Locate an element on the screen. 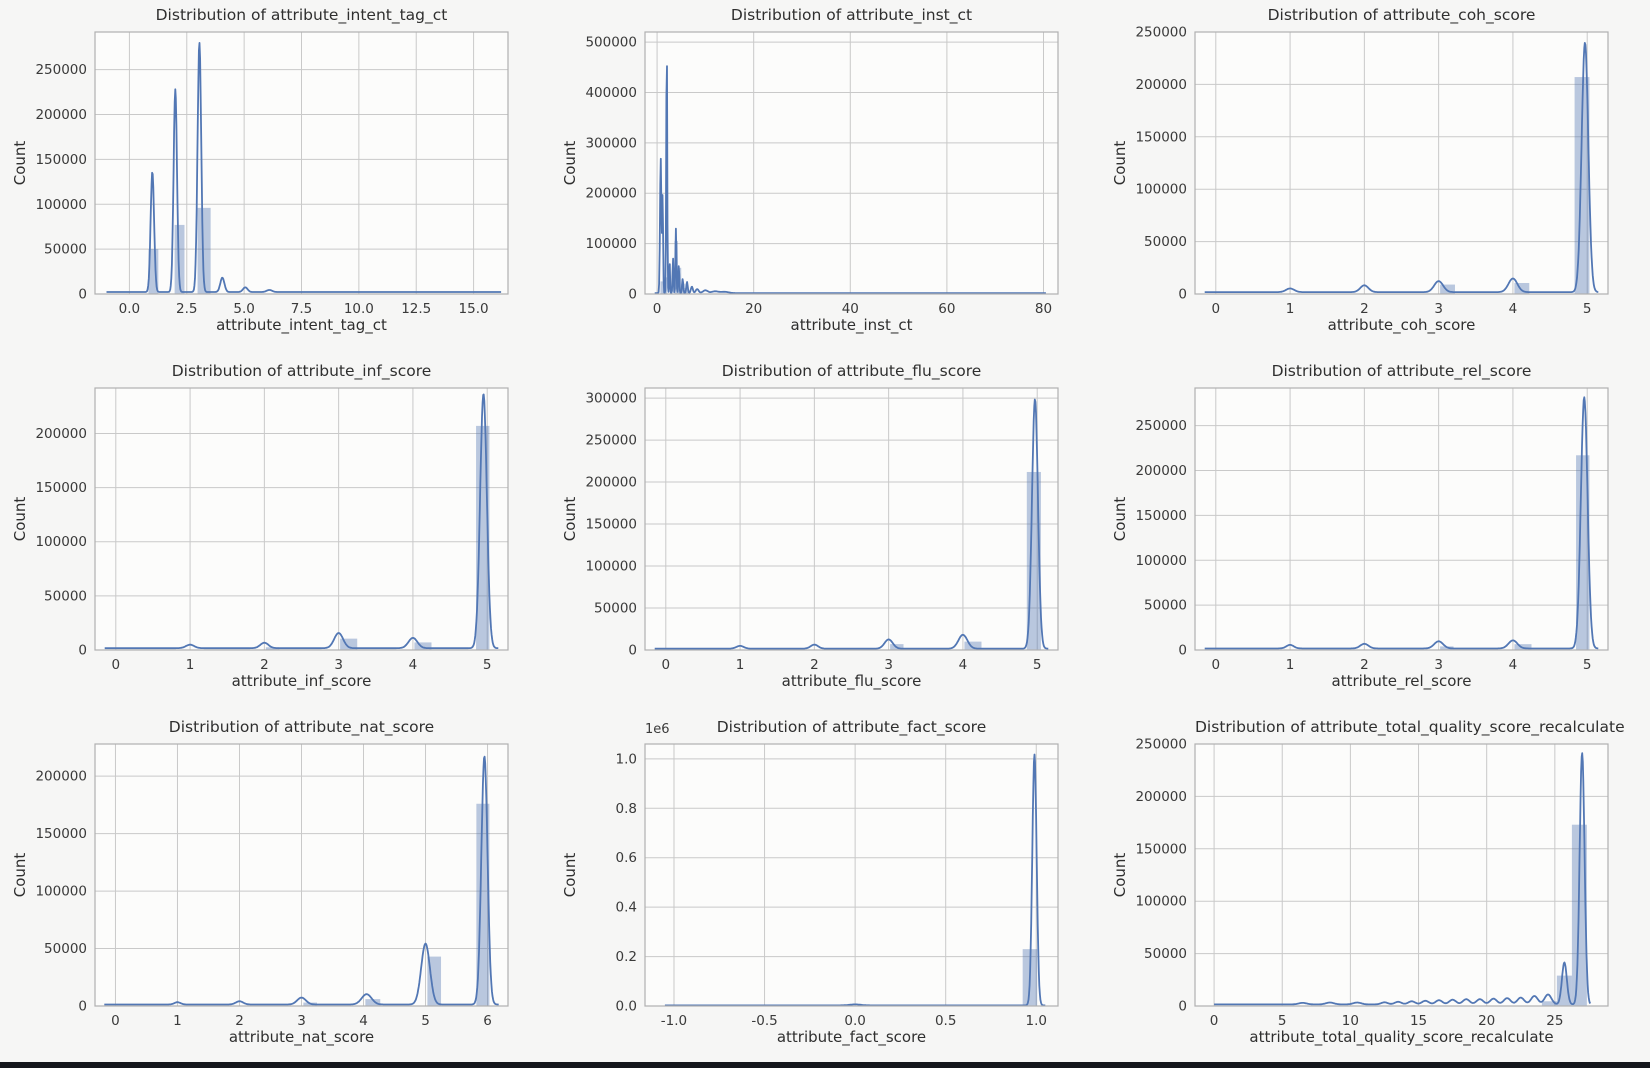  plot-canvas: 0 5 10 15 20 25 0 50000 100000 150000 200000 250000 is located at coordinates (1372, 883).